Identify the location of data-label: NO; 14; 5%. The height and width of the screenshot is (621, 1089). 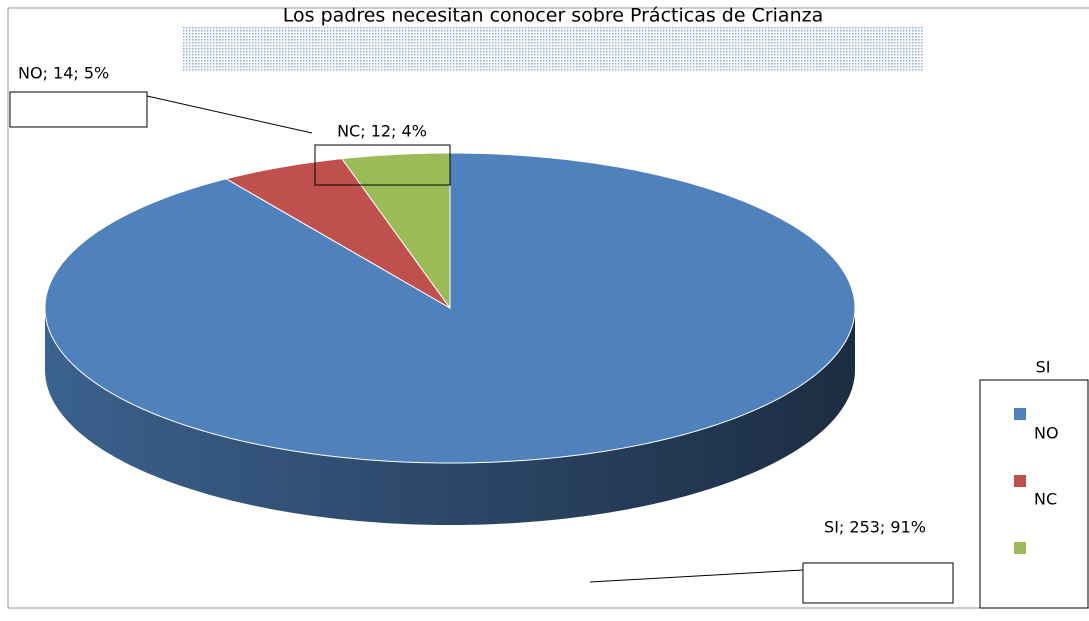
(63, 73).